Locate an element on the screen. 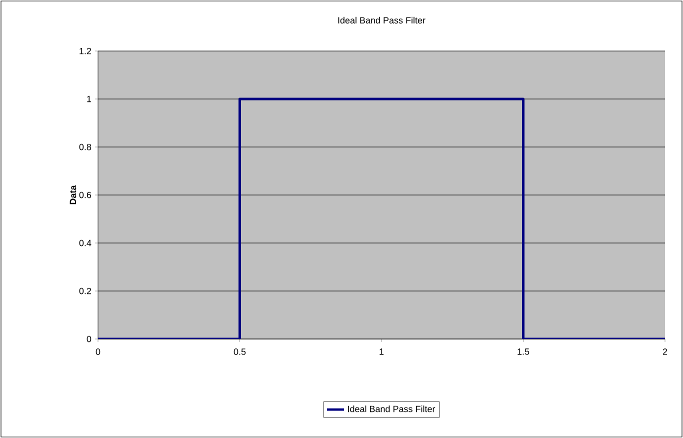 Image resolution: width=683 pixels, height=438 pixels. y-tick-label: 0 is located at coordinates (89, 339).